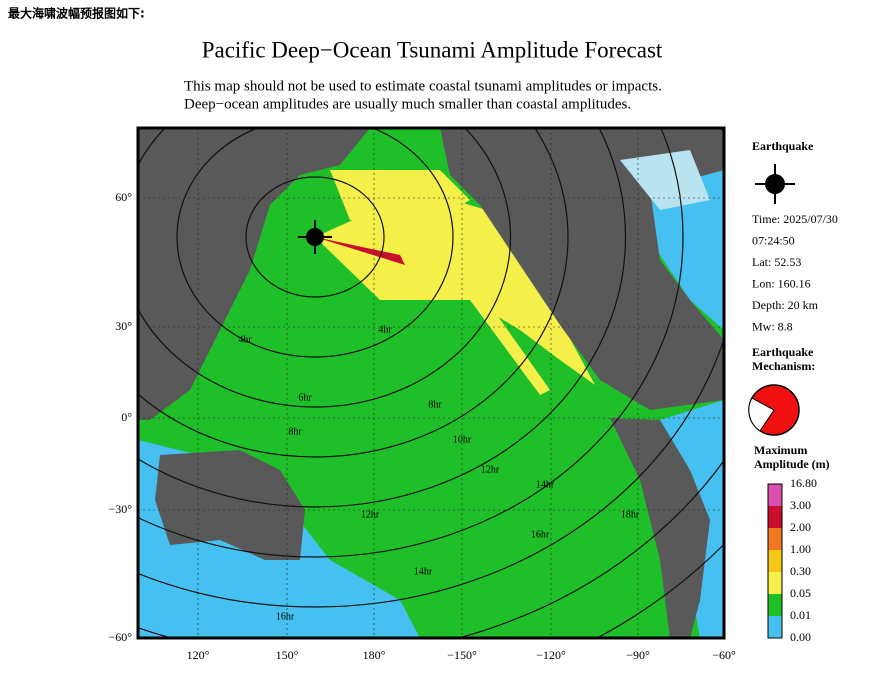 This screenshot has width=880, height=677. What do you see at coordinates (772, 326) in the screenshot?
I see `earthquake-detail: Mw: 8.8` at bounding box center [772, 326].